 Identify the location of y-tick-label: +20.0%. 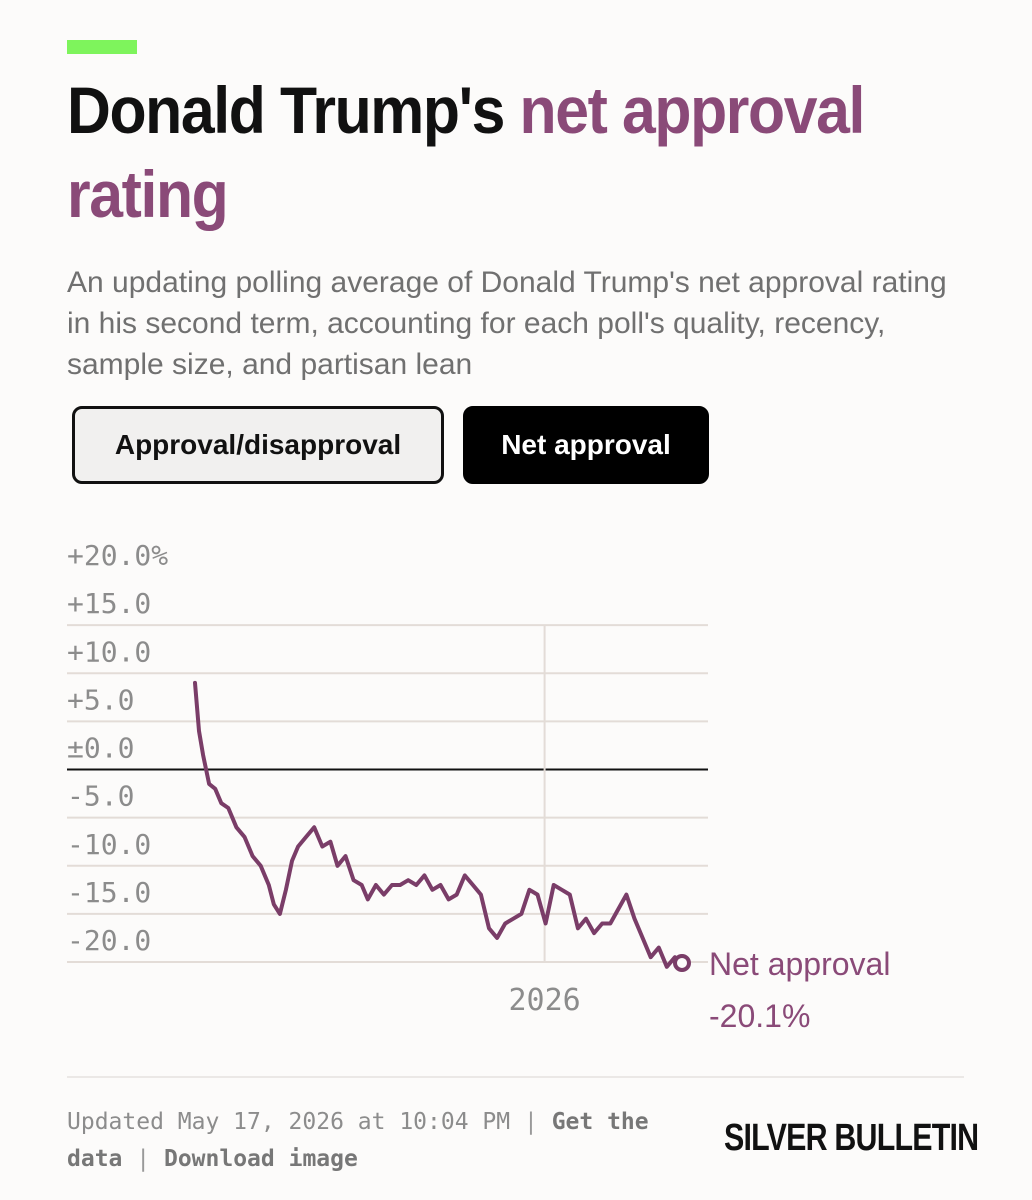
(117, 555).